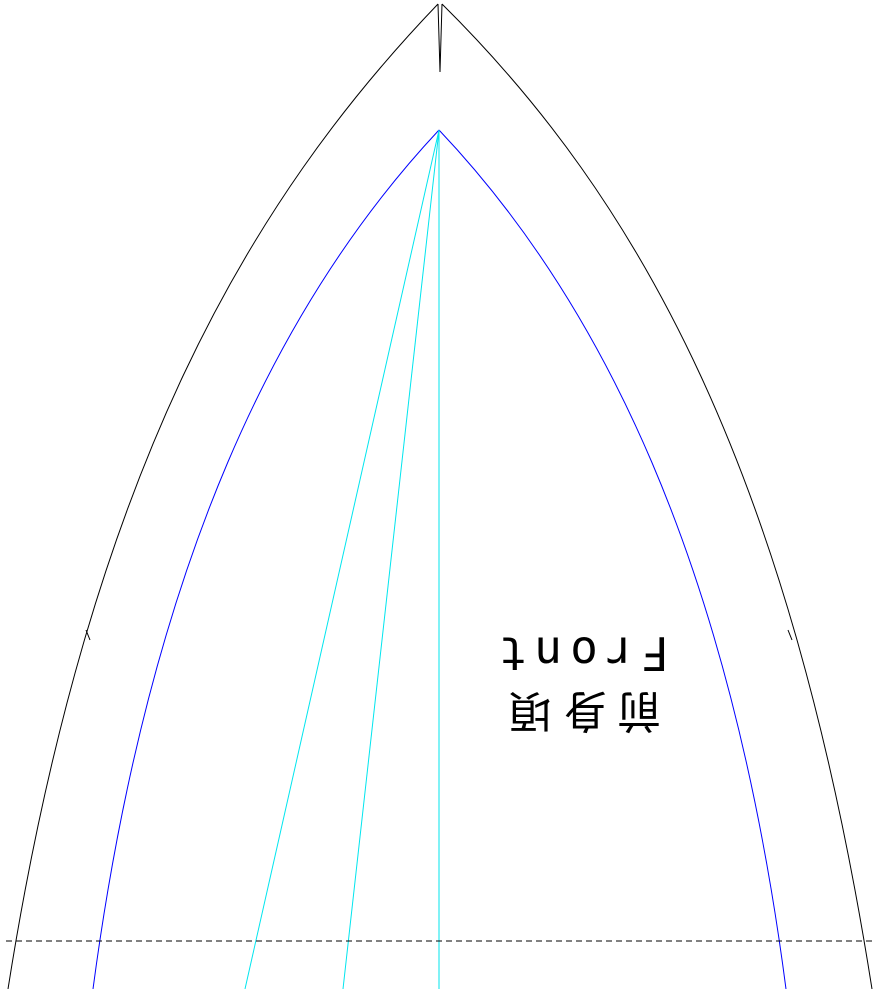  What do you see at coordinates (391, 559) in the screenshot?
I see `guide-line-inner` at bounding box center [391, 559].